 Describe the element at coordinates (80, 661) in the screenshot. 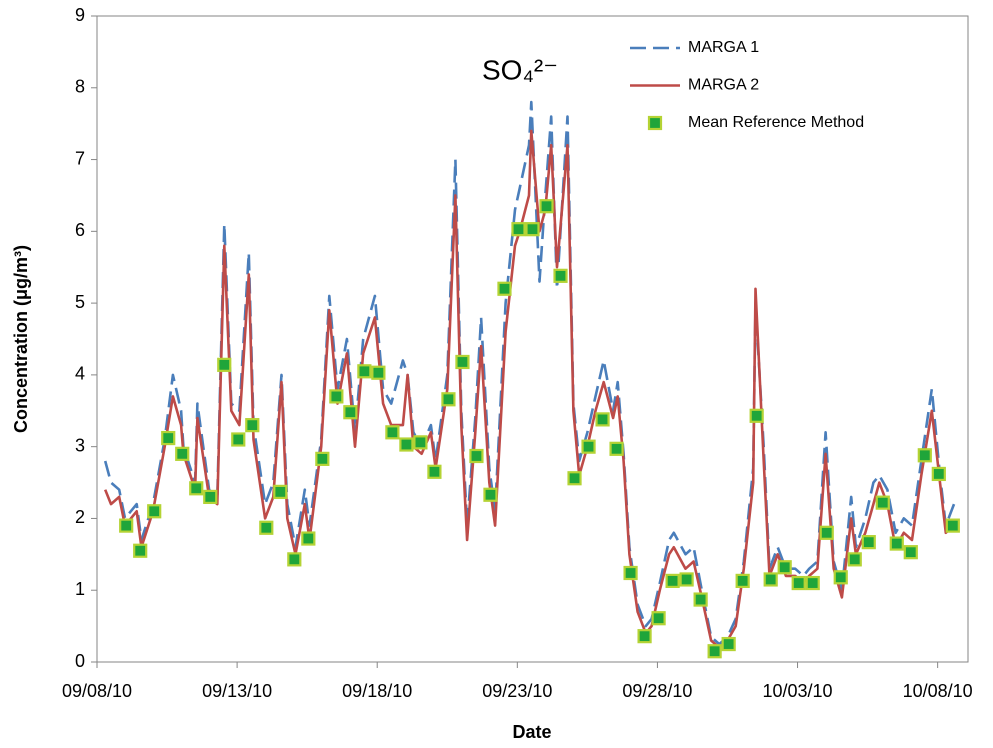

I see `y-tick-label: 0` at that location.